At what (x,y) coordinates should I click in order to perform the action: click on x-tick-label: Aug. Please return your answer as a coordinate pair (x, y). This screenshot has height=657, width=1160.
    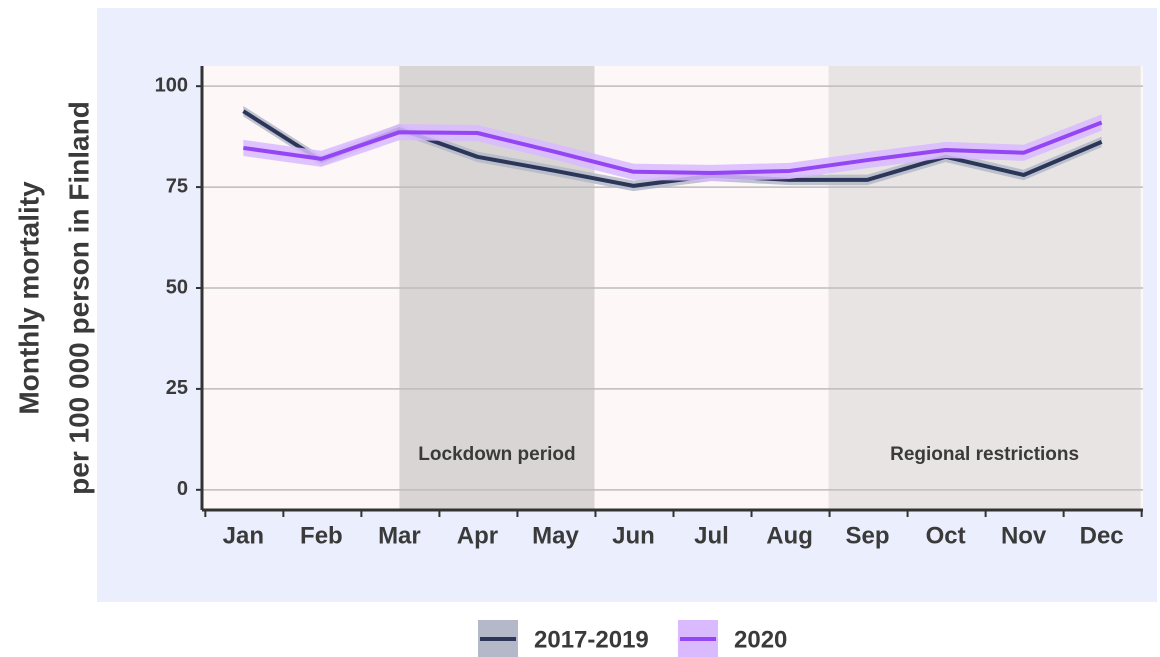
    Looking at the image, I should click on (789, 535).